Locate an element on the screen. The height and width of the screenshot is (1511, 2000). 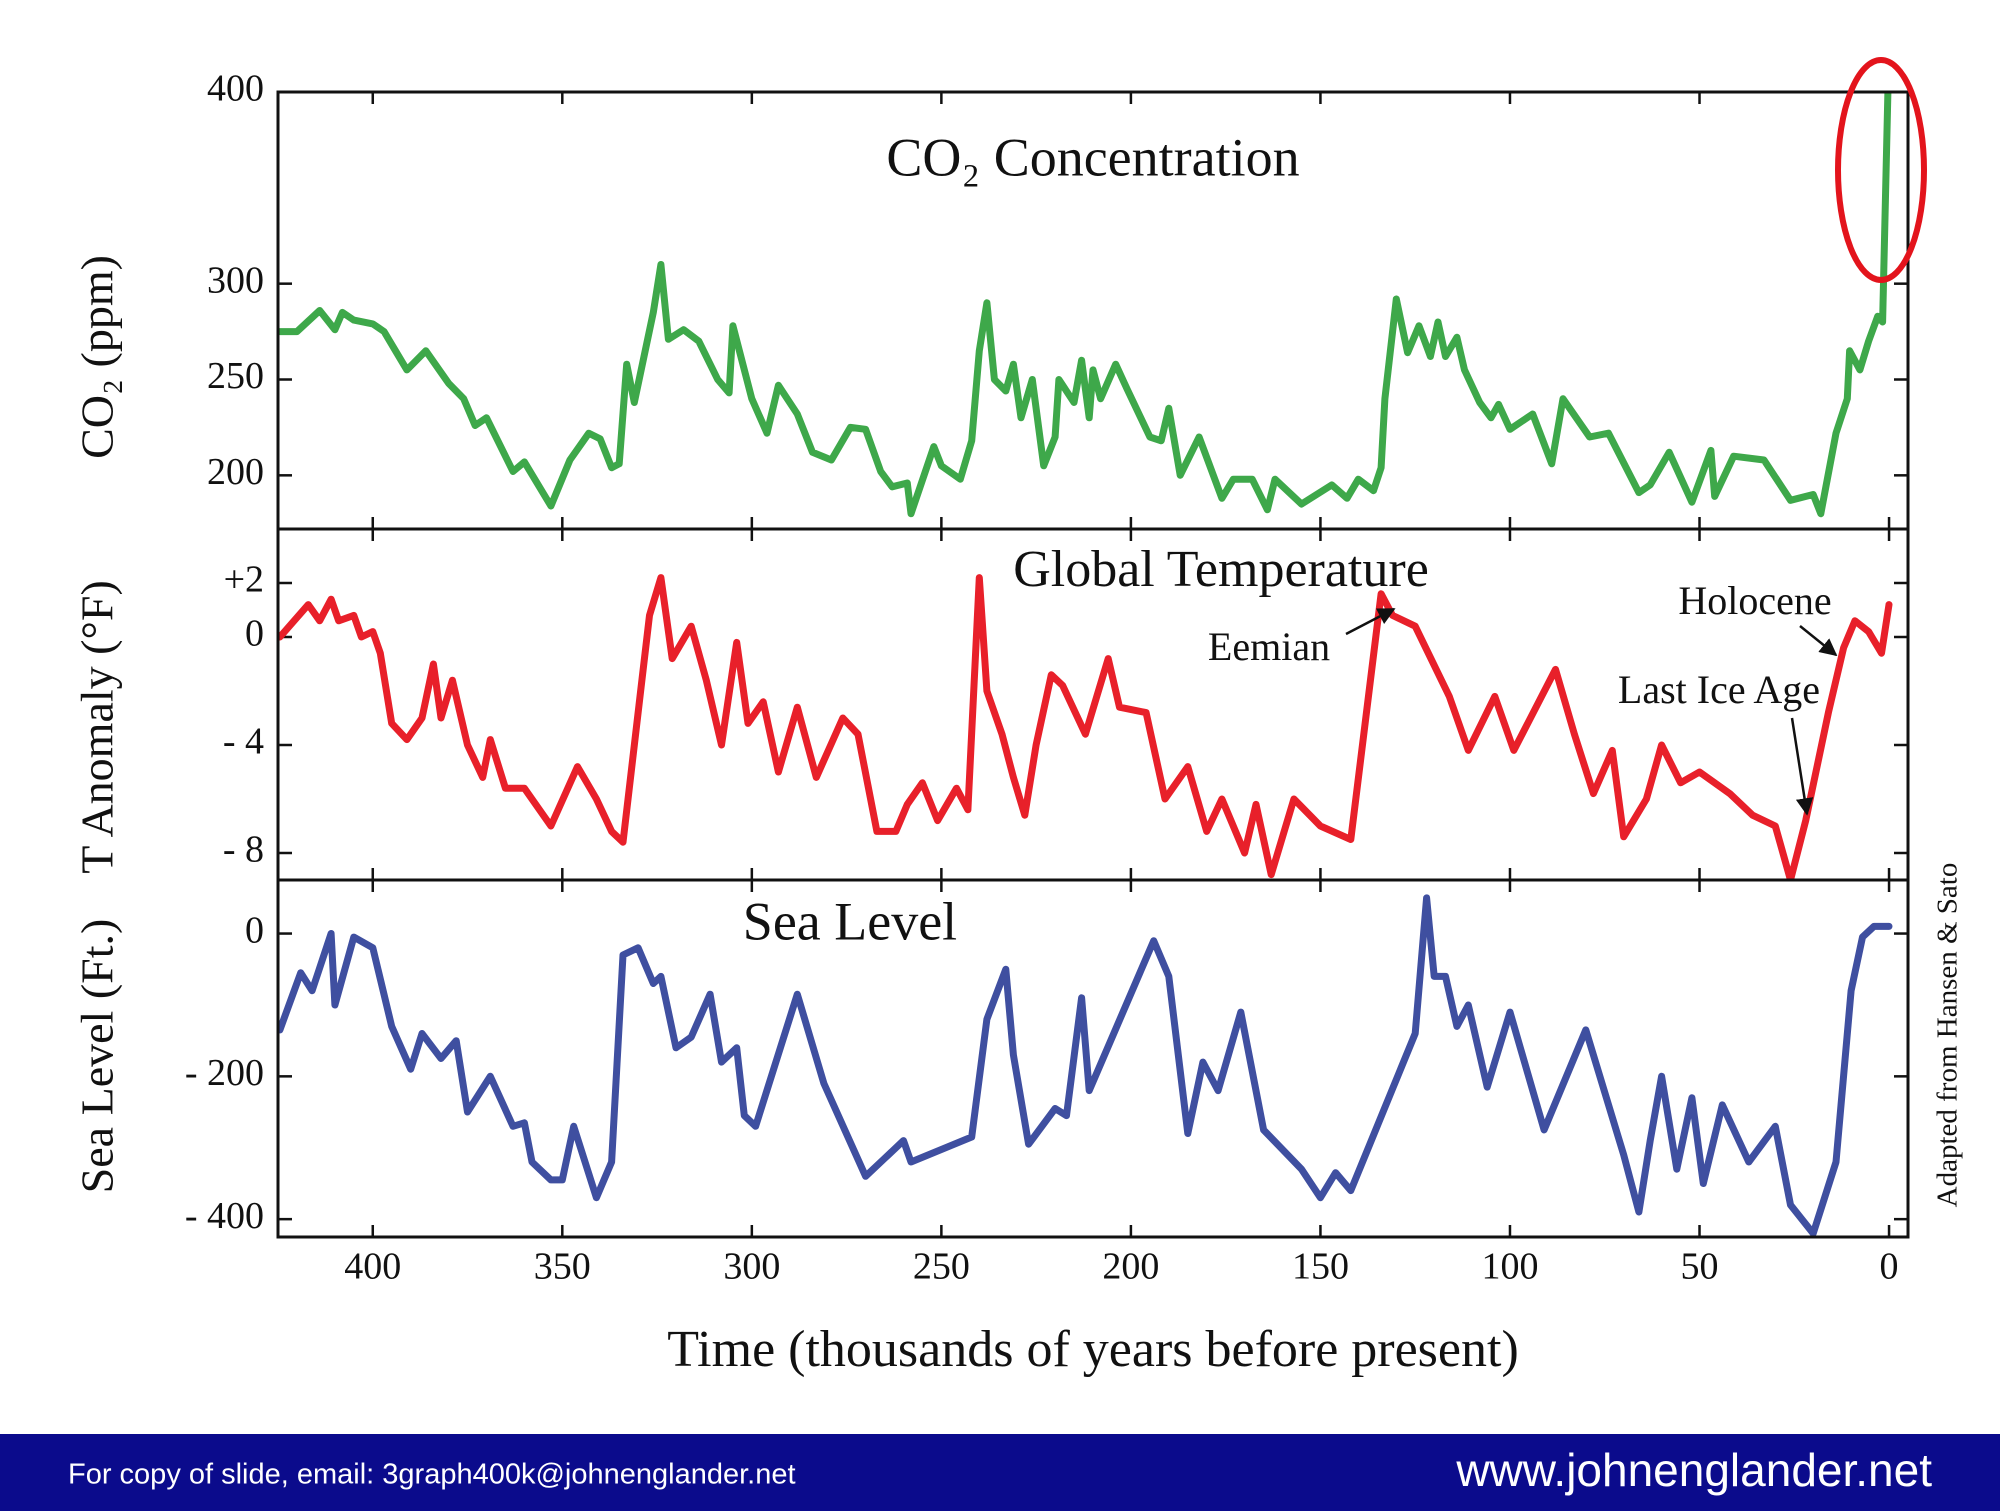
x-tick-label: 0 is located at coordinates (1889, 1267).